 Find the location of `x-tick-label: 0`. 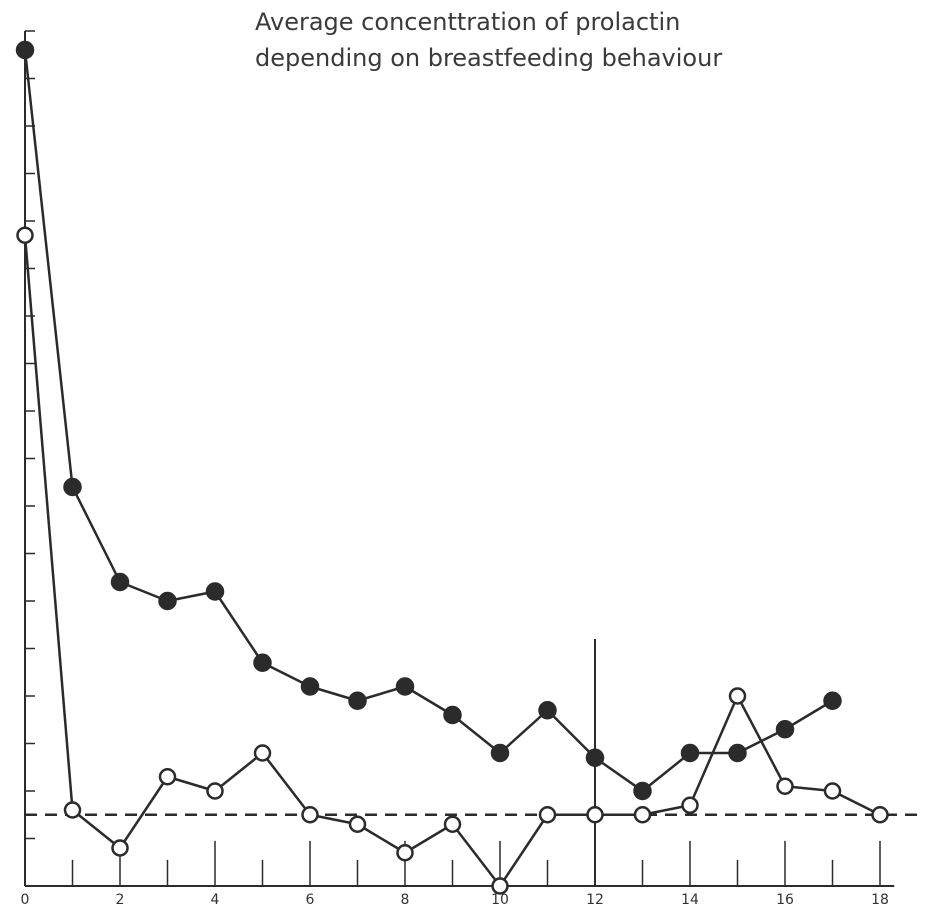

x-tick-label: 0 is located at coordinates (25, 900).